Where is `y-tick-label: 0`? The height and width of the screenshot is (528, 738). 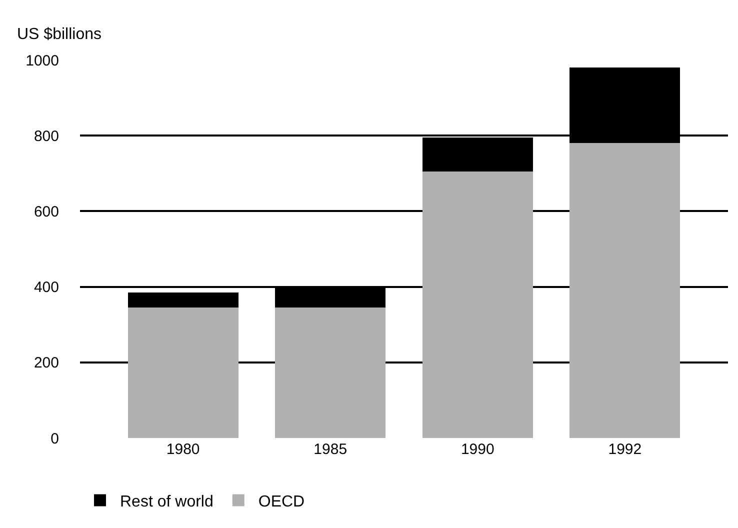 y-tick-label: 0 is located at coordinates (54, 439).